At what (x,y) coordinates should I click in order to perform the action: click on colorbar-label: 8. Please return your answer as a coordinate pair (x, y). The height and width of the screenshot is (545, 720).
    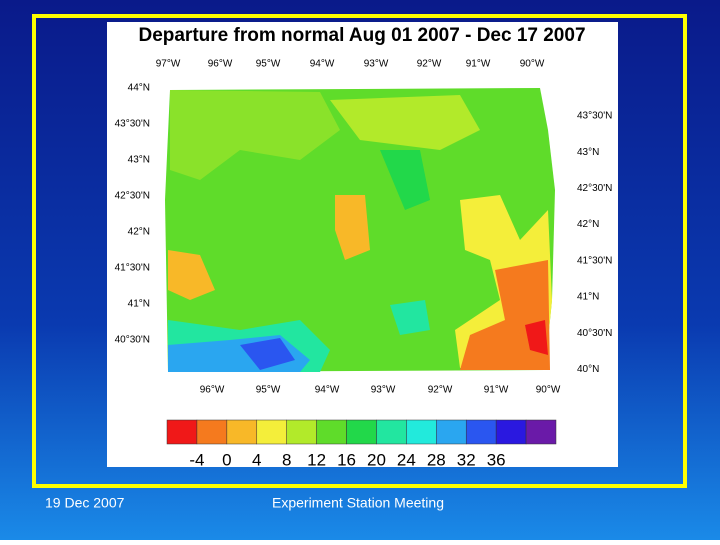
    Looking at the image, I should click on (286, 459).